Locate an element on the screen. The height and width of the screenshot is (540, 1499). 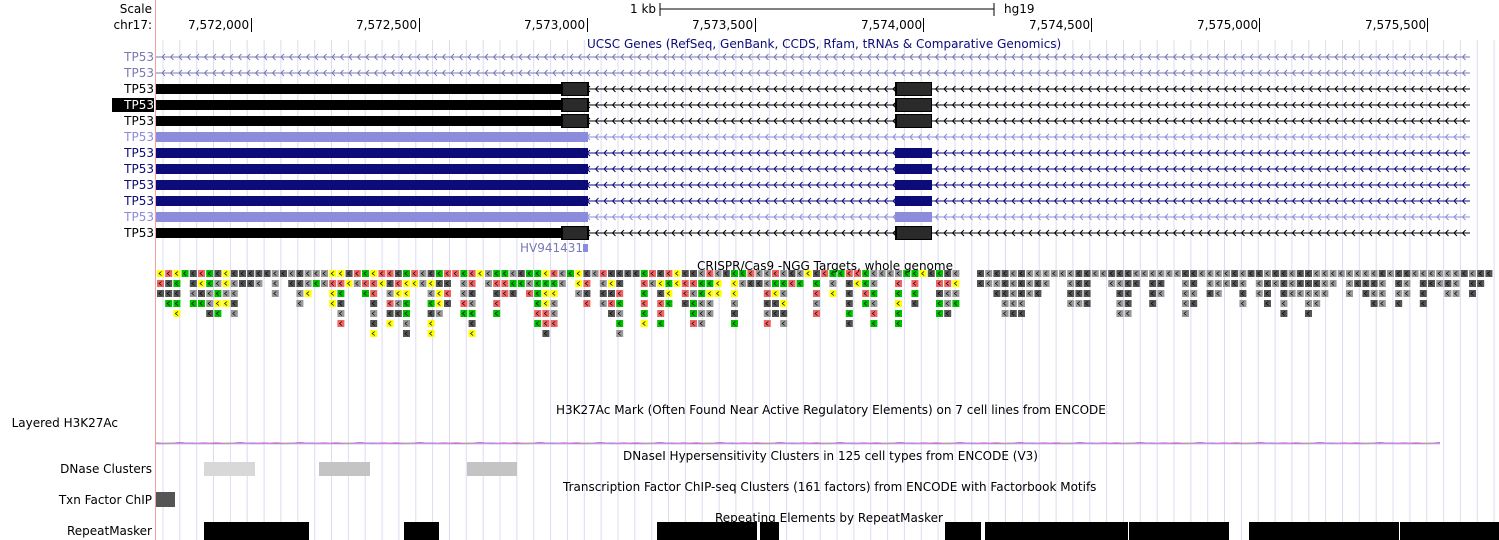
tick-label: 7,572,000 is located at coordinates (219, 25).